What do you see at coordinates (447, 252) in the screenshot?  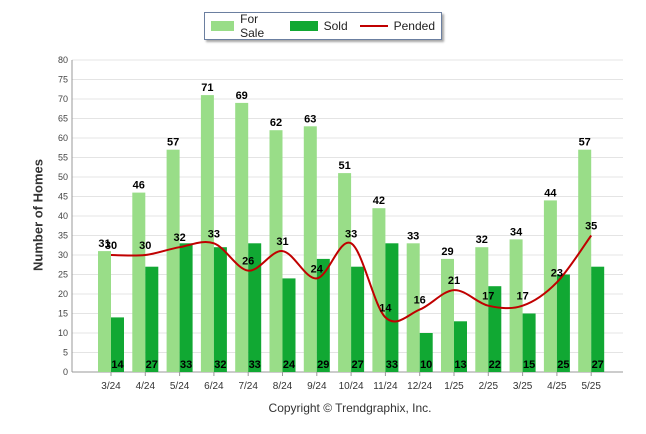 I see `data-label-for-sale: 29` at bounding box center [447, 252].